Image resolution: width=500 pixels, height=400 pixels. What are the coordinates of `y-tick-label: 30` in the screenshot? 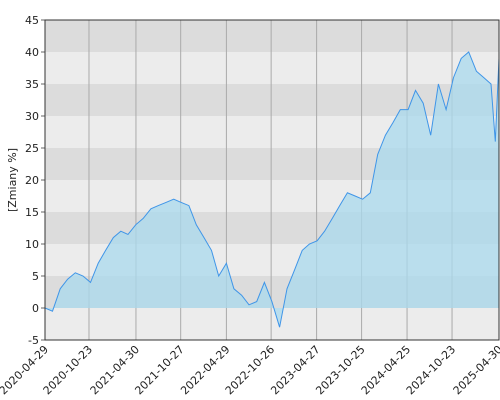 It's located at (32, 116).